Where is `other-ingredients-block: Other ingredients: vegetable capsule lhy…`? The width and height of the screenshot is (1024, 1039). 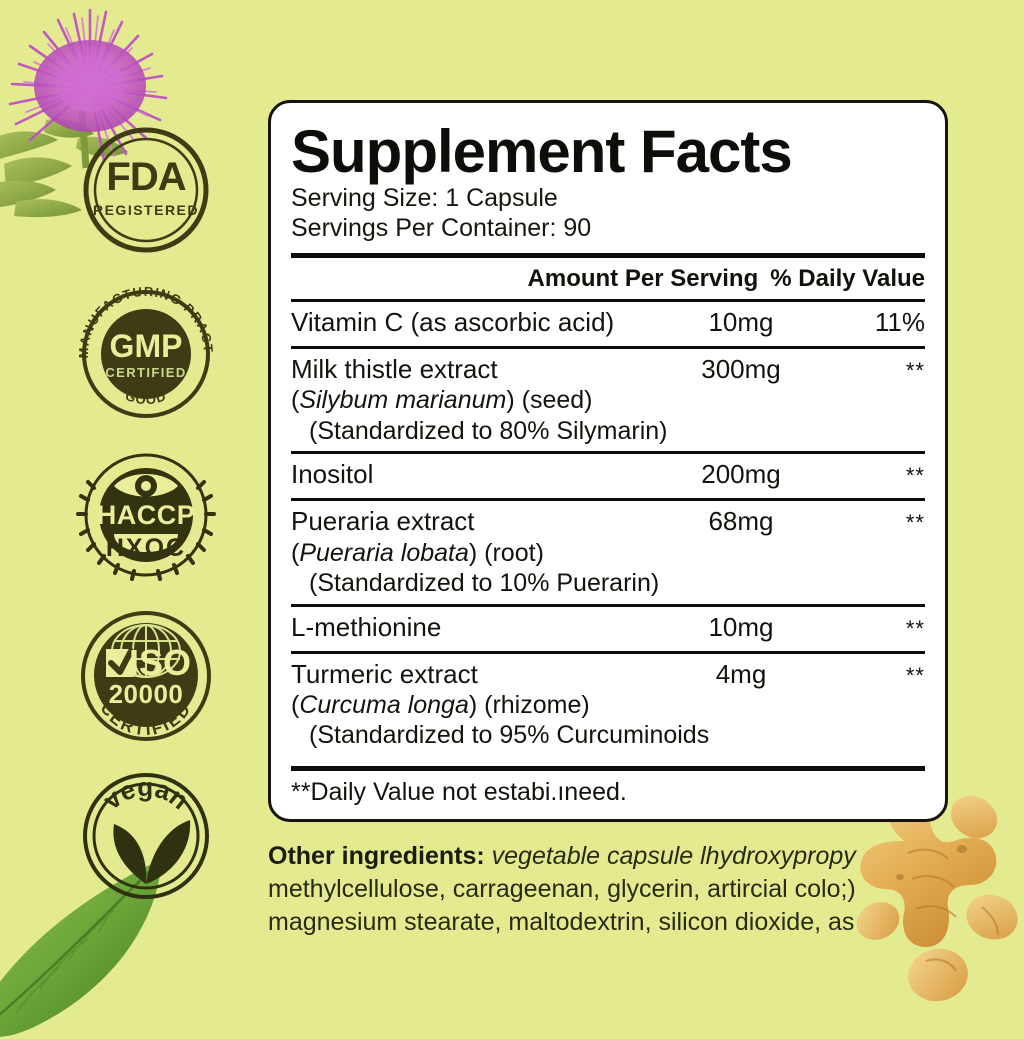 other-ingredients-block: Other ingredients: vegetable capsule lhy… is located at coordinates (602, 889).